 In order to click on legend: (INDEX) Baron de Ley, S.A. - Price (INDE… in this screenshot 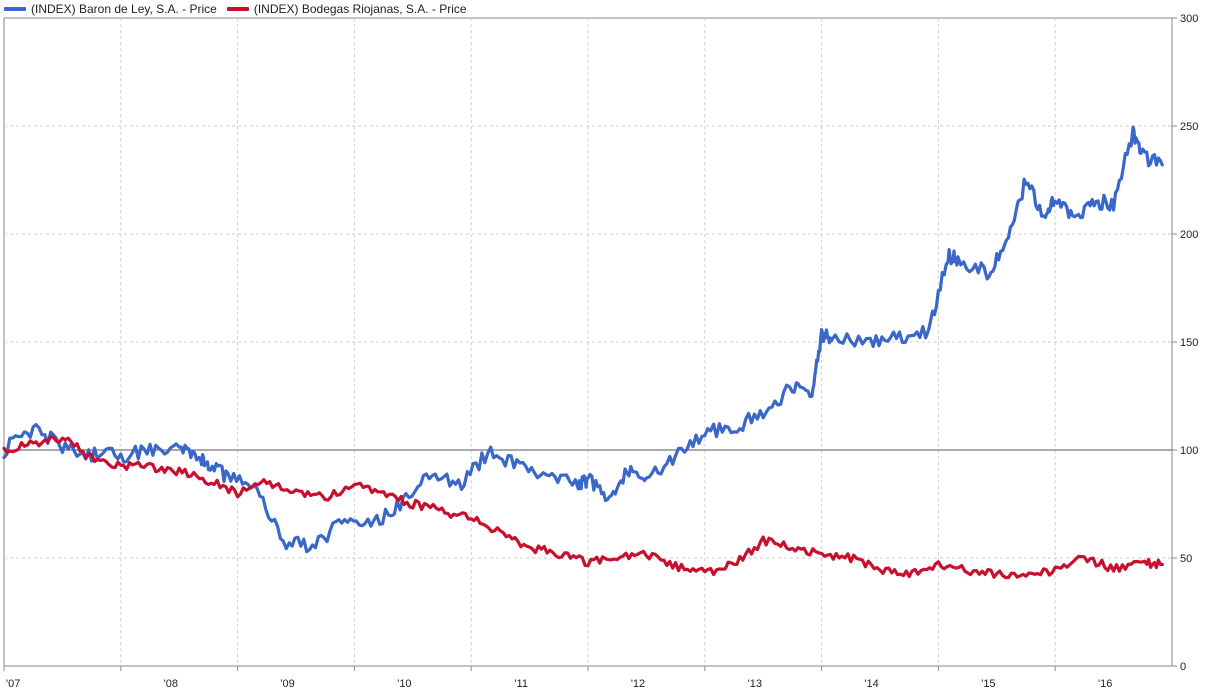, I will do `click(235, 9)`.